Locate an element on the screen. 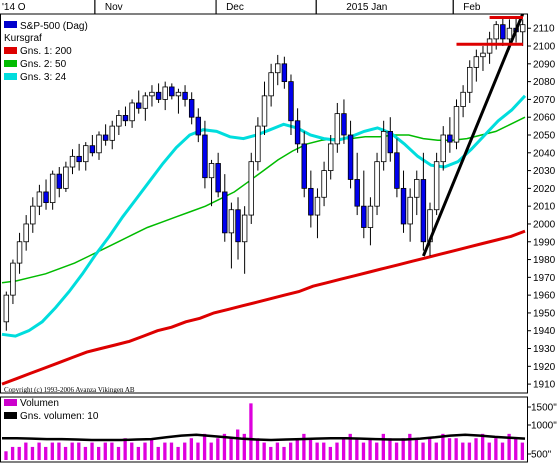  legend-kursgraf: Kursgraf is located at coordinates (23, 38).